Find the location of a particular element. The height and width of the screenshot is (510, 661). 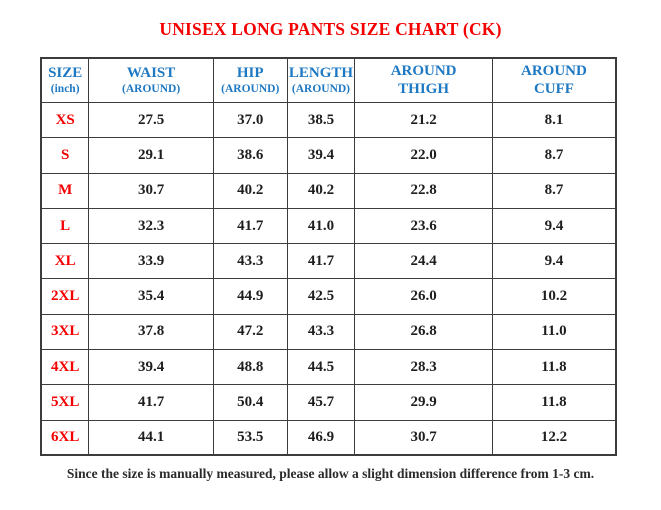

table-row: XS 27.5 37.0 38.5 21.2 8.1 is located at coordinates (328, 120).